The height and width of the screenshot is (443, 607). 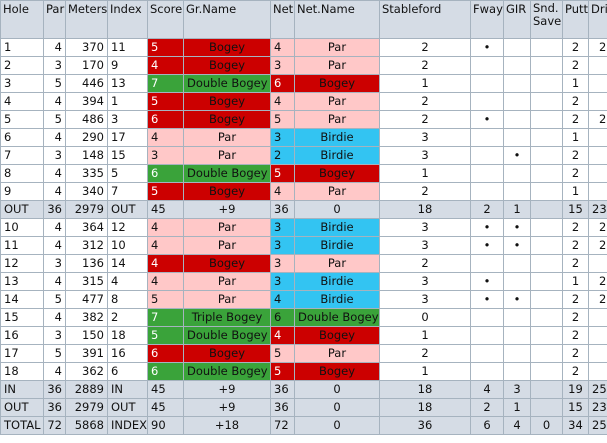 What do you see at coordinates (546, 425) in the screenshot?
I see `cell-sand-save: 0` at bounding box center [546, 425].